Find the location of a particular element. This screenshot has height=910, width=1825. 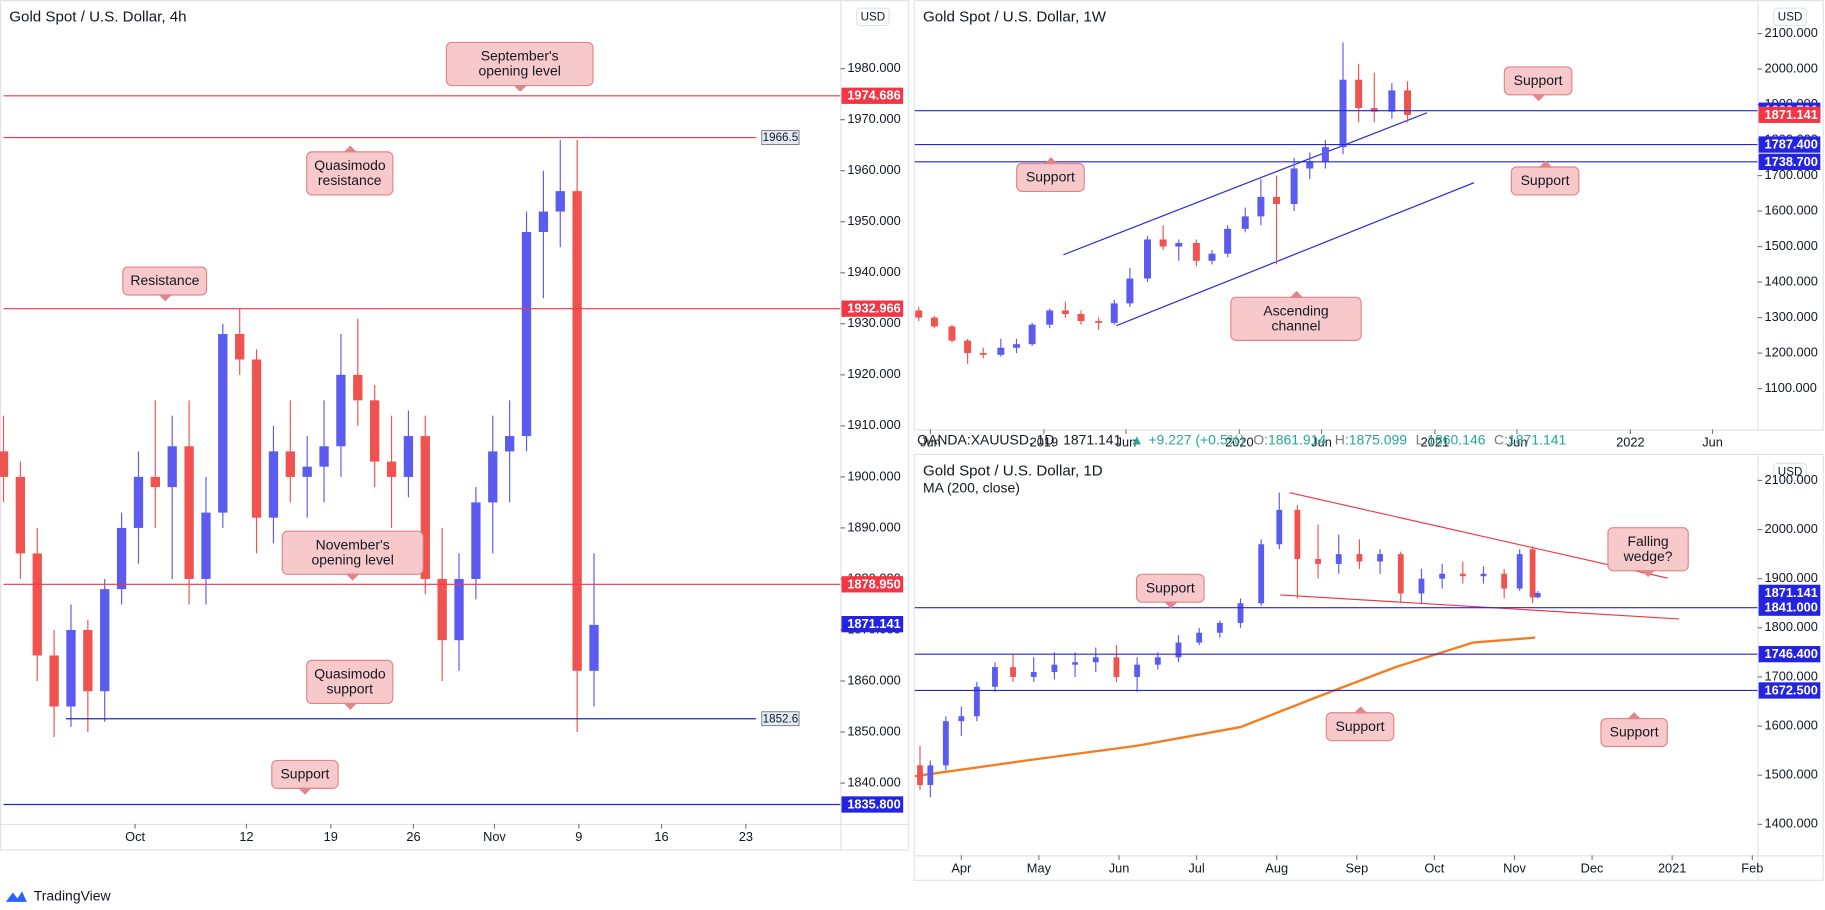

trend-line is located at coordinates (1245, 184).